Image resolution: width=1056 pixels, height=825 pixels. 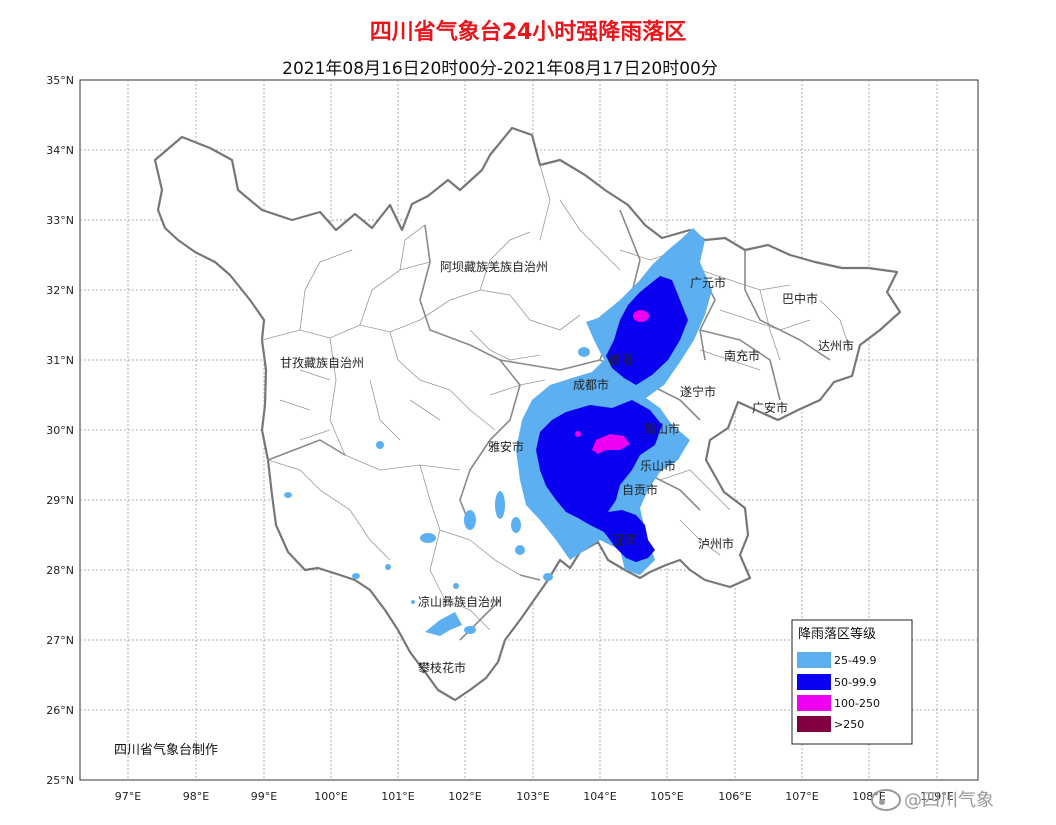 What do you see at coordinates (620, 359) in the screenshot?
I see `region-label-deyang: 德阳` at bounding box center [620, 359].